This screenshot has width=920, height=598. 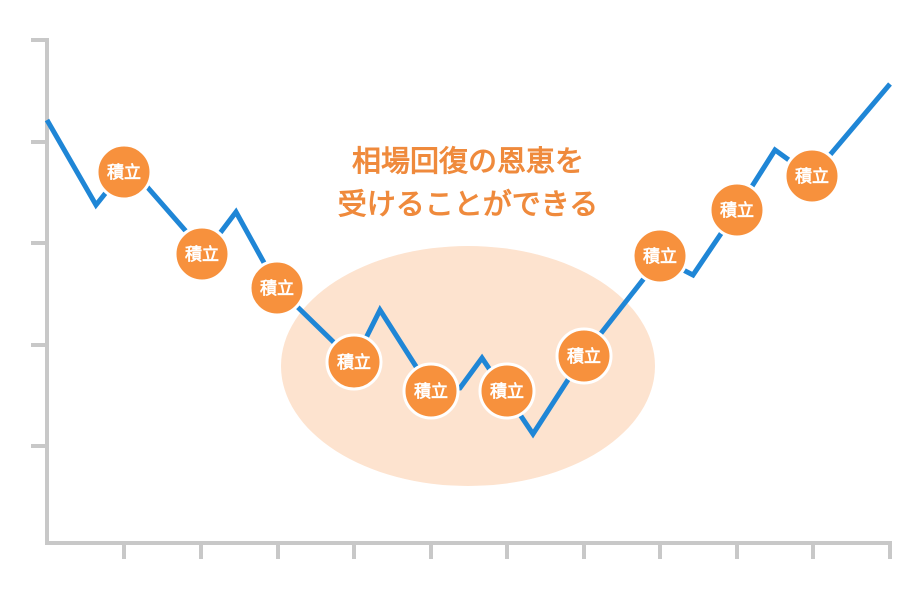 What do you see at coordinates (468, 204) in the screenshot?
I see `annotation-line: 受けることができる` at bounding box center [468, 204].